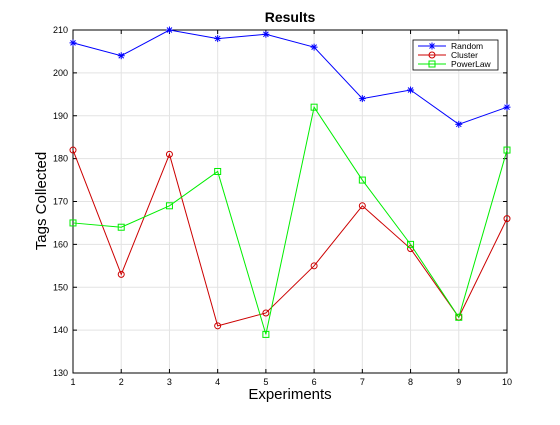  Describe the element at coordinates (265, 382) in the screenshot. I see `x-tick-label: 5` at that location.